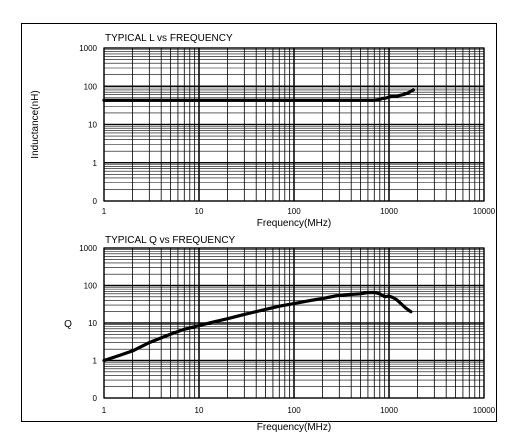  What do you see at coordinates (258, 95) in the screenshot?
I see `chart1-series-line` at bounding box center [258, 95].